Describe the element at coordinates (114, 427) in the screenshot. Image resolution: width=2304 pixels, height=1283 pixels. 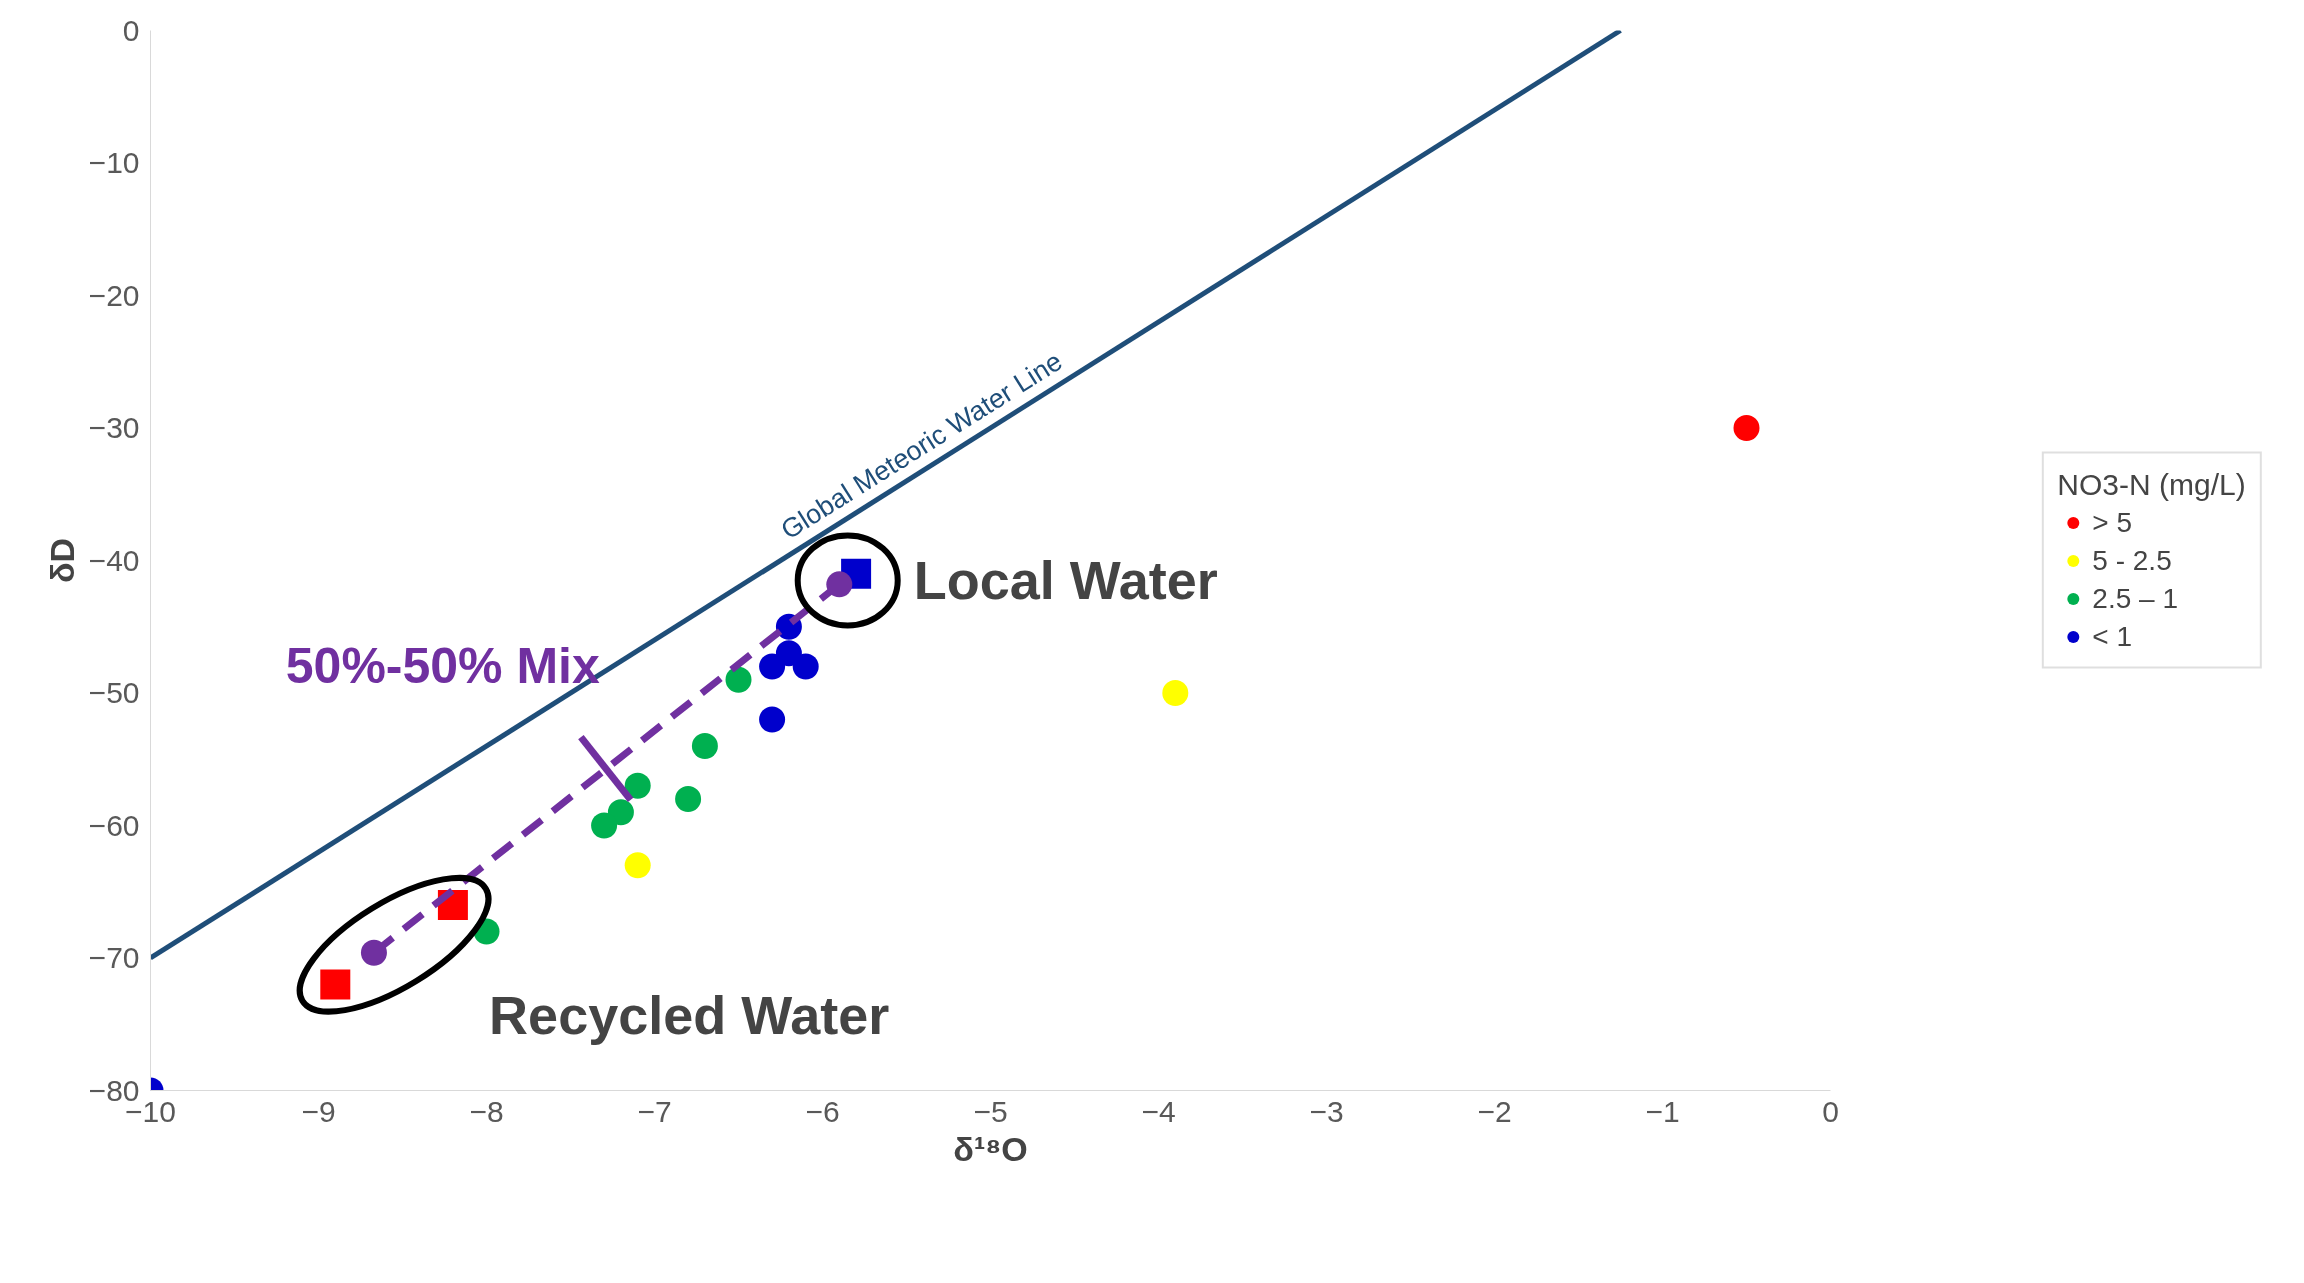
I see `y-tick-label: −30` at that location.